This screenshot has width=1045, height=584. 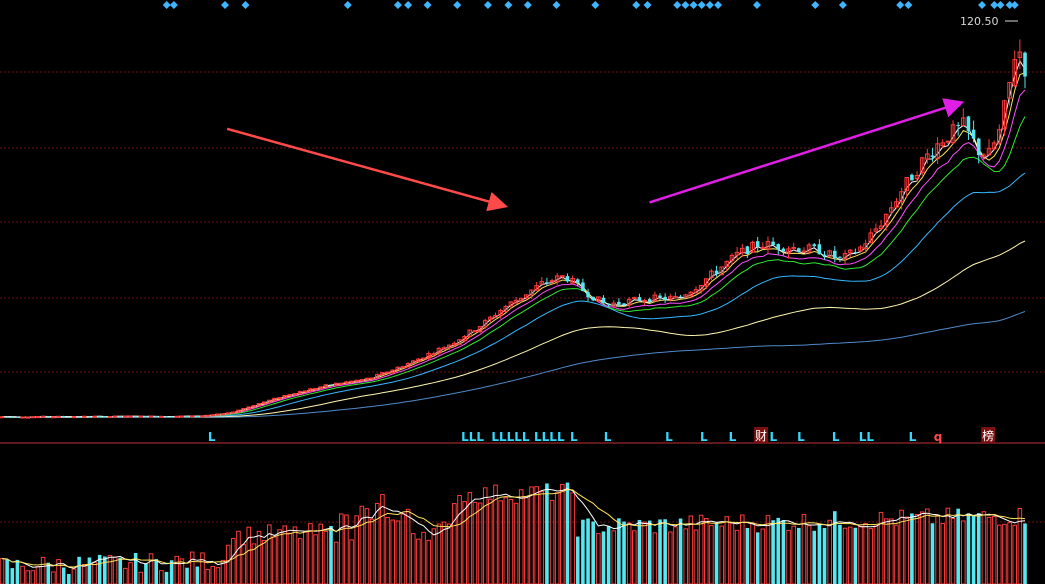 What do you see at coordinates (367, 169) in the screenshot?
I see `trend-arrow` at bounding box center [367, 169].